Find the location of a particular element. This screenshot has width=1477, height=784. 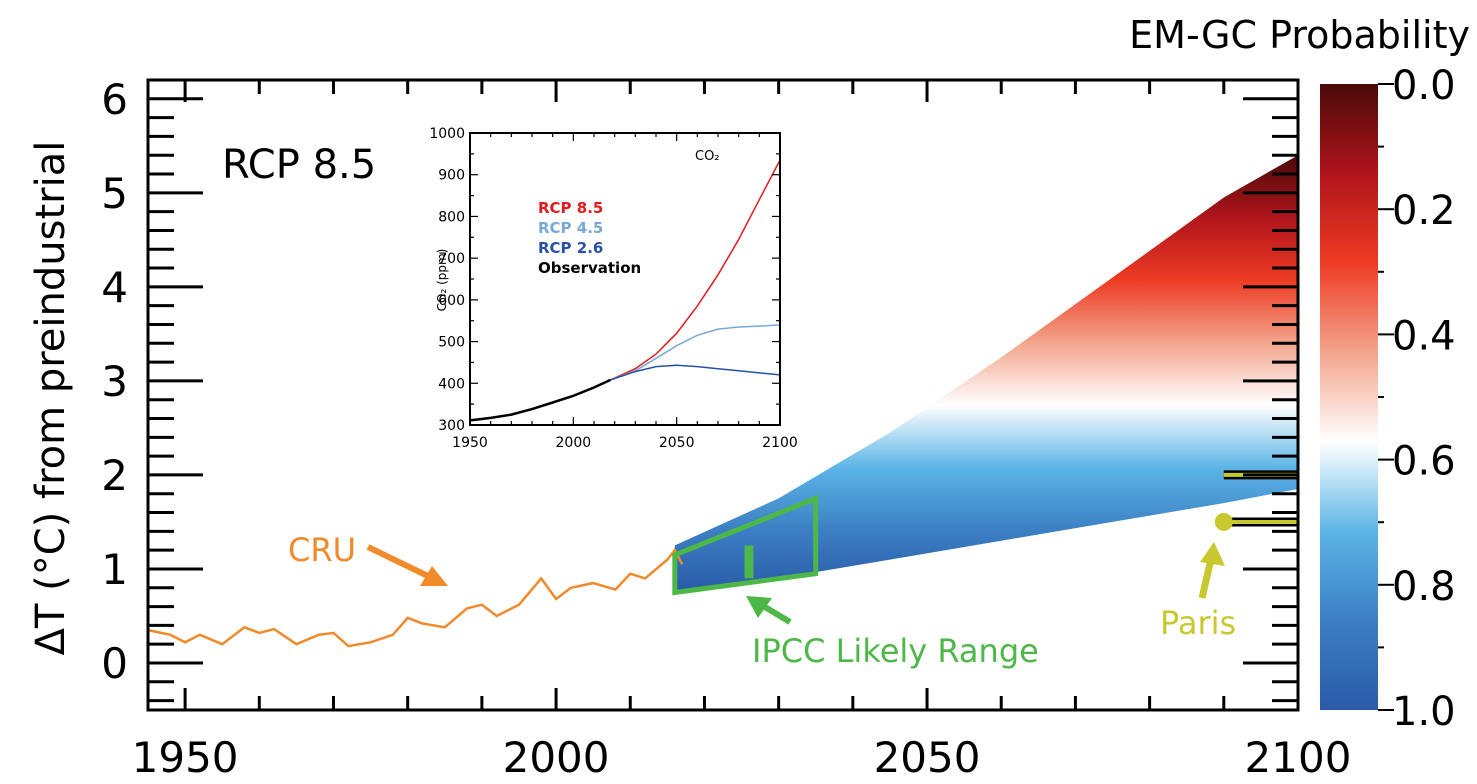

cru-arrow is located at coordinates (407, 565).